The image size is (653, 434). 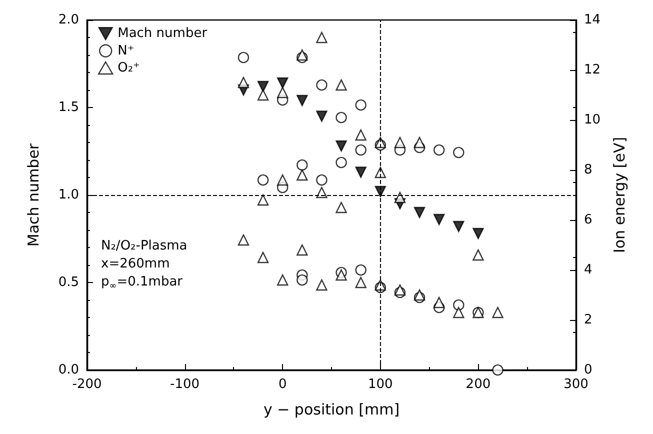 What do you see at coordinates (144, 246) in the screenshot?
I see `annotation: N₂/O₂-Plasma` at bounding box center [144, 246].